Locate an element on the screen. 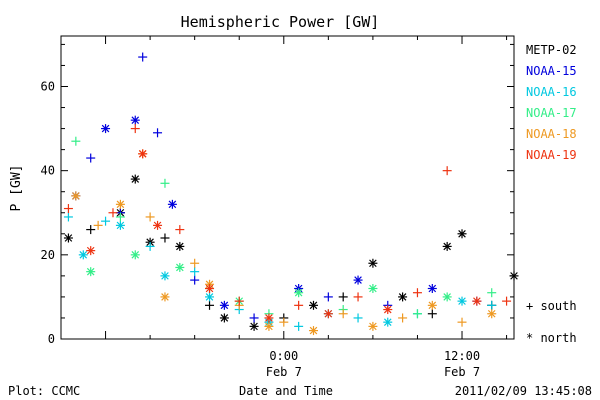  marker-legend-item: * north is located at coordinates (551, 338).